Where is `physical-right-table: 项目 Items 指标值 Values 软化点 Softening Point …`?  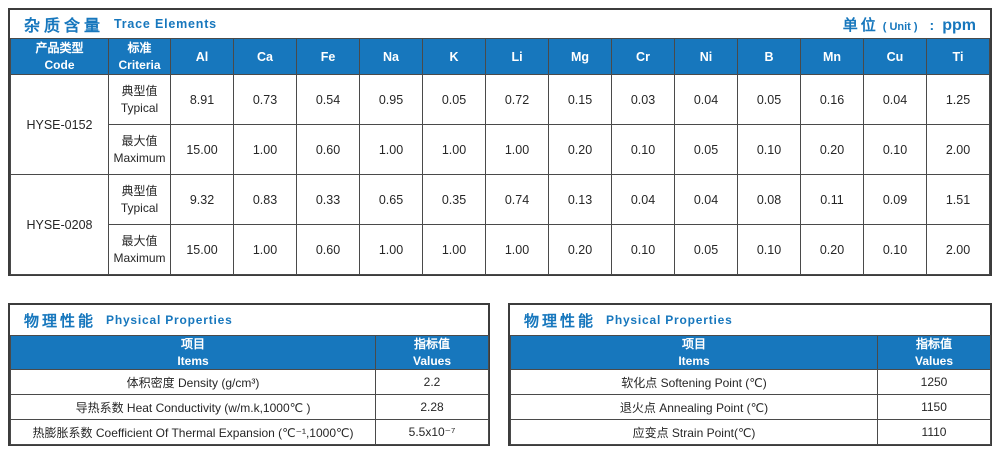 physical-right-table: 项目 Items 指标值 Values 软化点 Softening Point … is located at coordinates (750, 390).